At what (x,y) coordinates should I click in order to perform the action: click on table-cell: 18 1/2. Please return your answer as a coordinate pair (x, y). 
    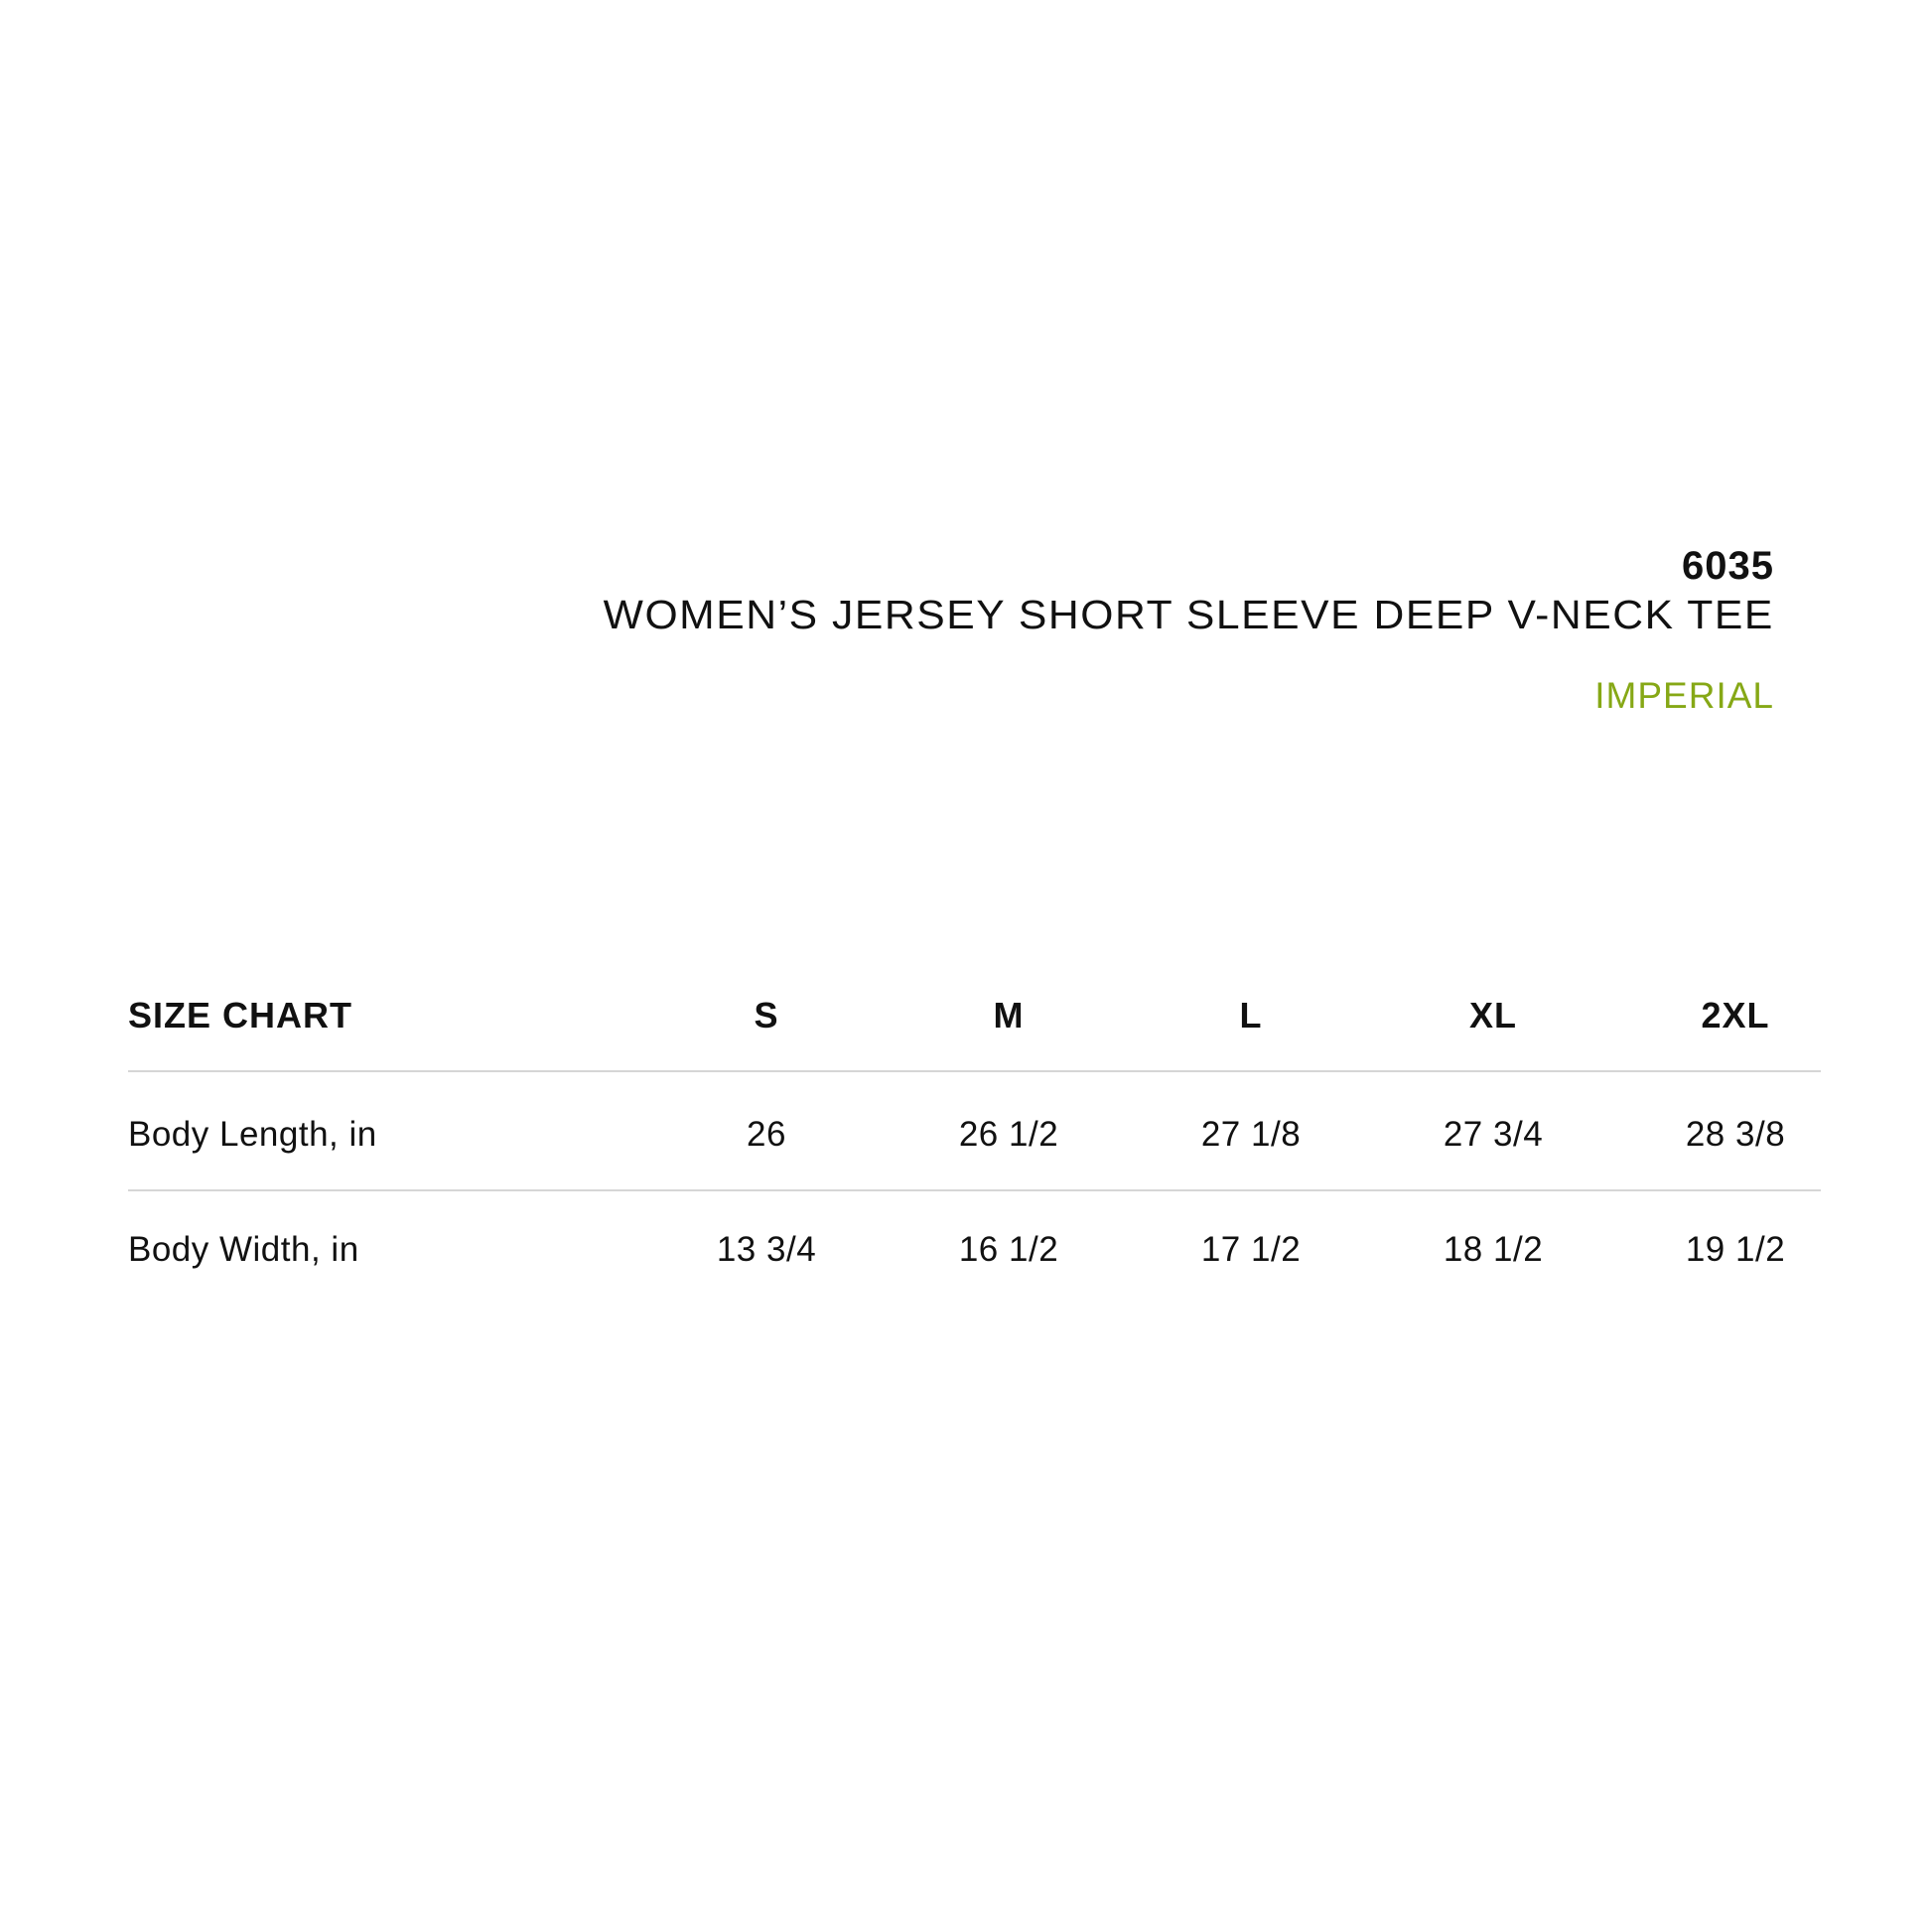
    Looking at the image, I should click on (1494, 1249).